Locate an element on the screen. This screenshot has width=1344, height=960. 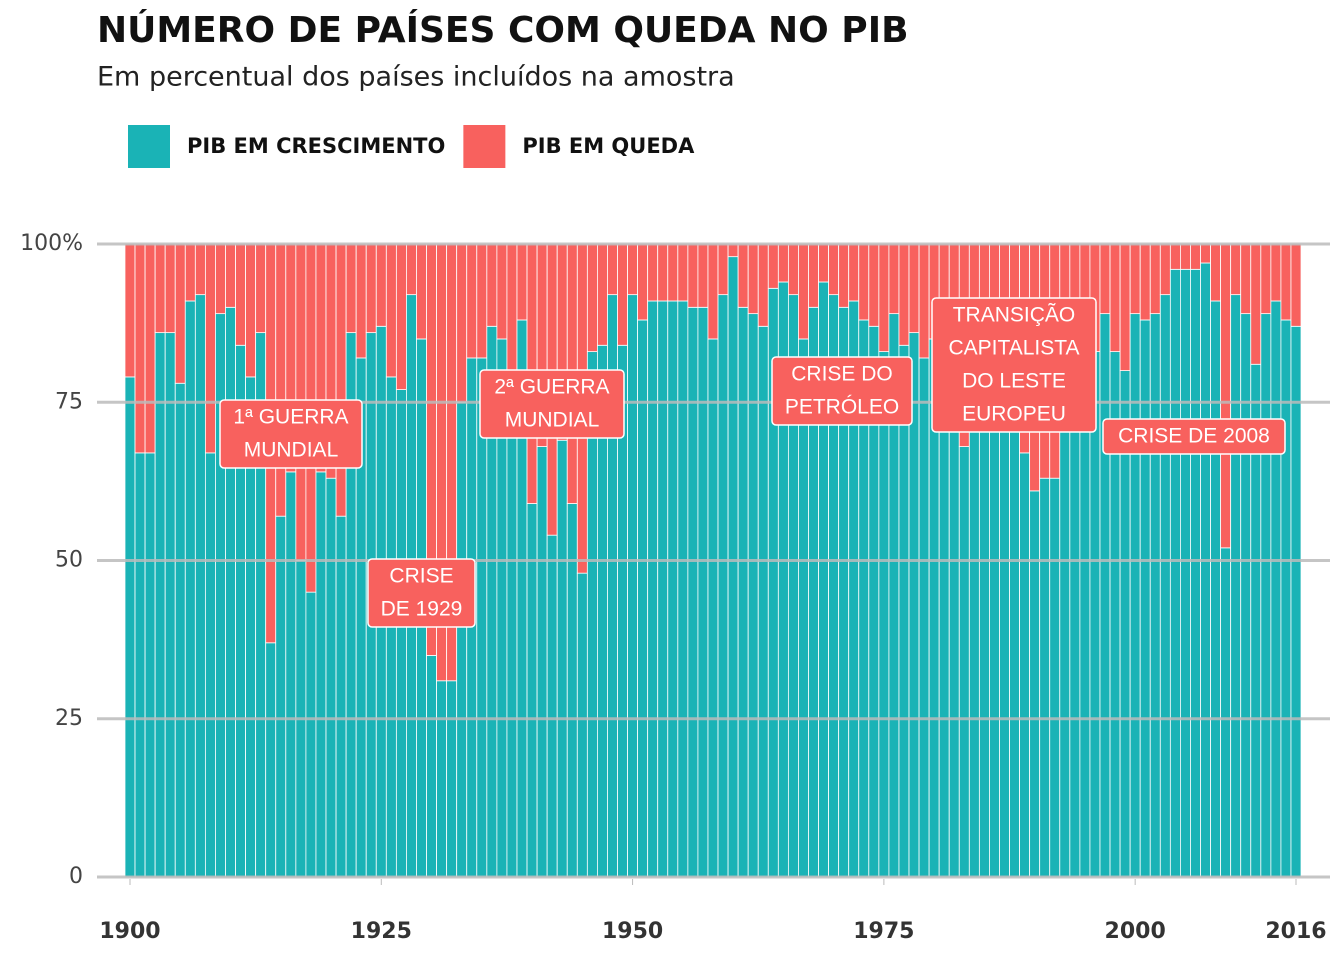
legend-label: PIB EM QUEDA is located at coordinates (608, 146).